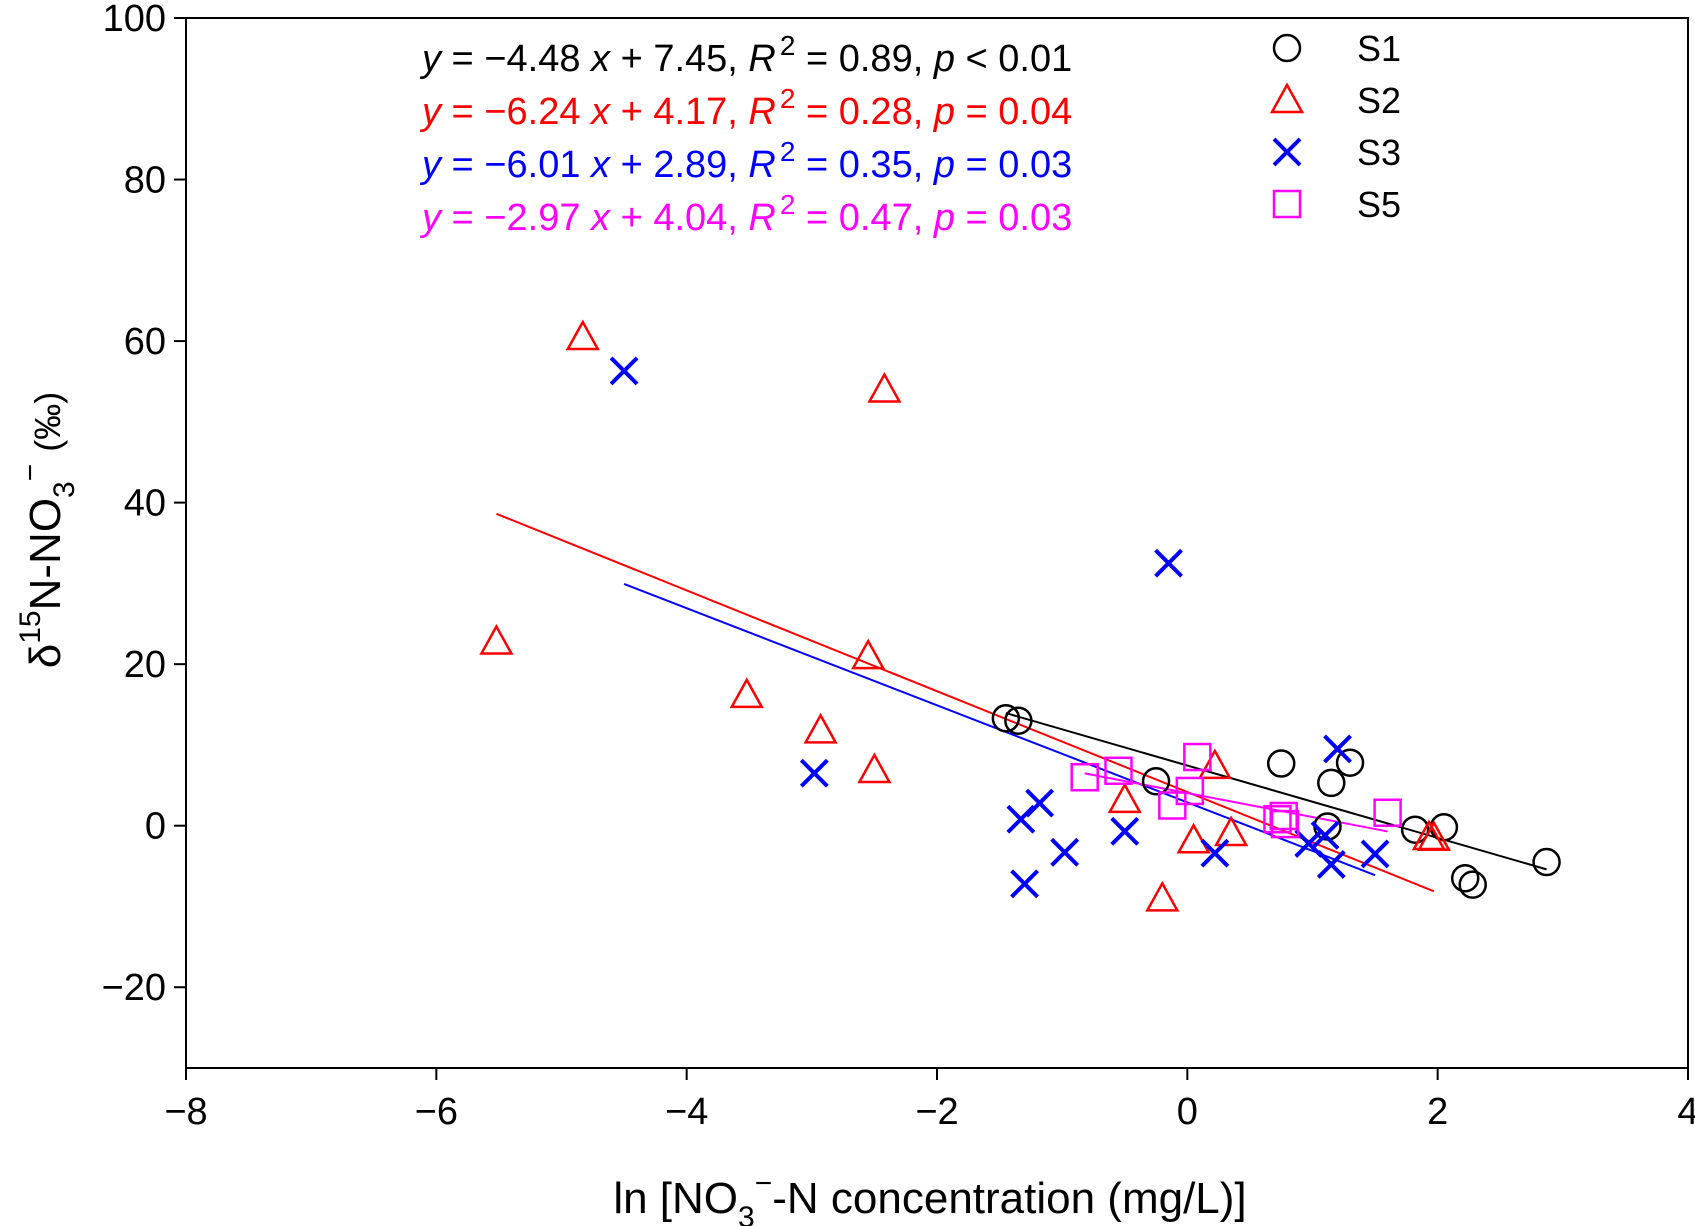 The image size is (1695, 1226). What do you see at coordinates (679, 165) in the screenshot?
I see `equation-part: + 2.89,` at bounding box center [679, 165].